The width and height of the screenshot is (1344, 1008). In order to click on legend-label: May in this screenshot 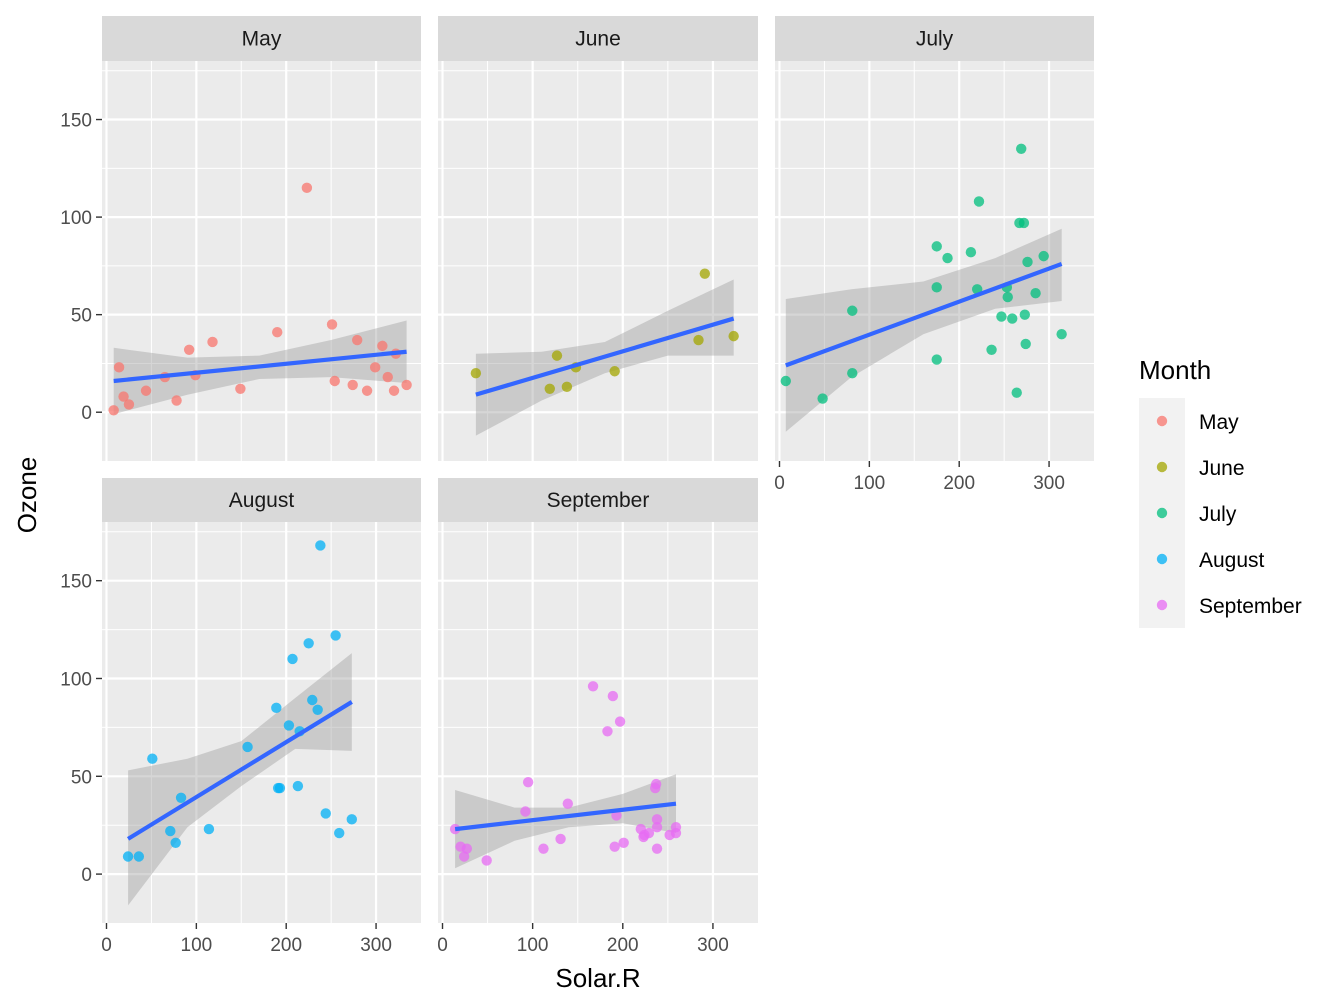, I will do `click(1219, 422)`.